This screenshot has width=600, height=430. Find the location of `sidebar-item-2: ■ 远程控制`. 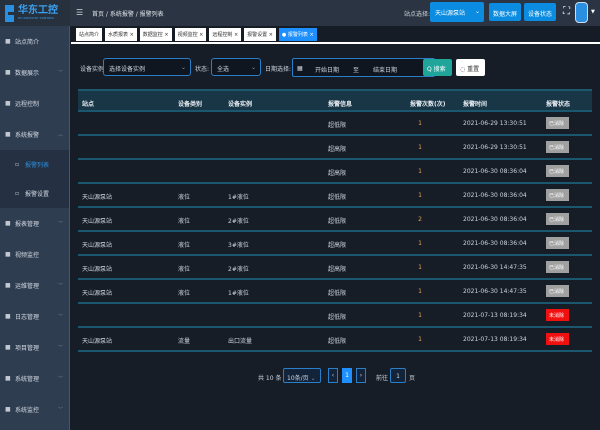

sidebar-item-2: ■ 远程控制 is located at coordinates (34, 103).